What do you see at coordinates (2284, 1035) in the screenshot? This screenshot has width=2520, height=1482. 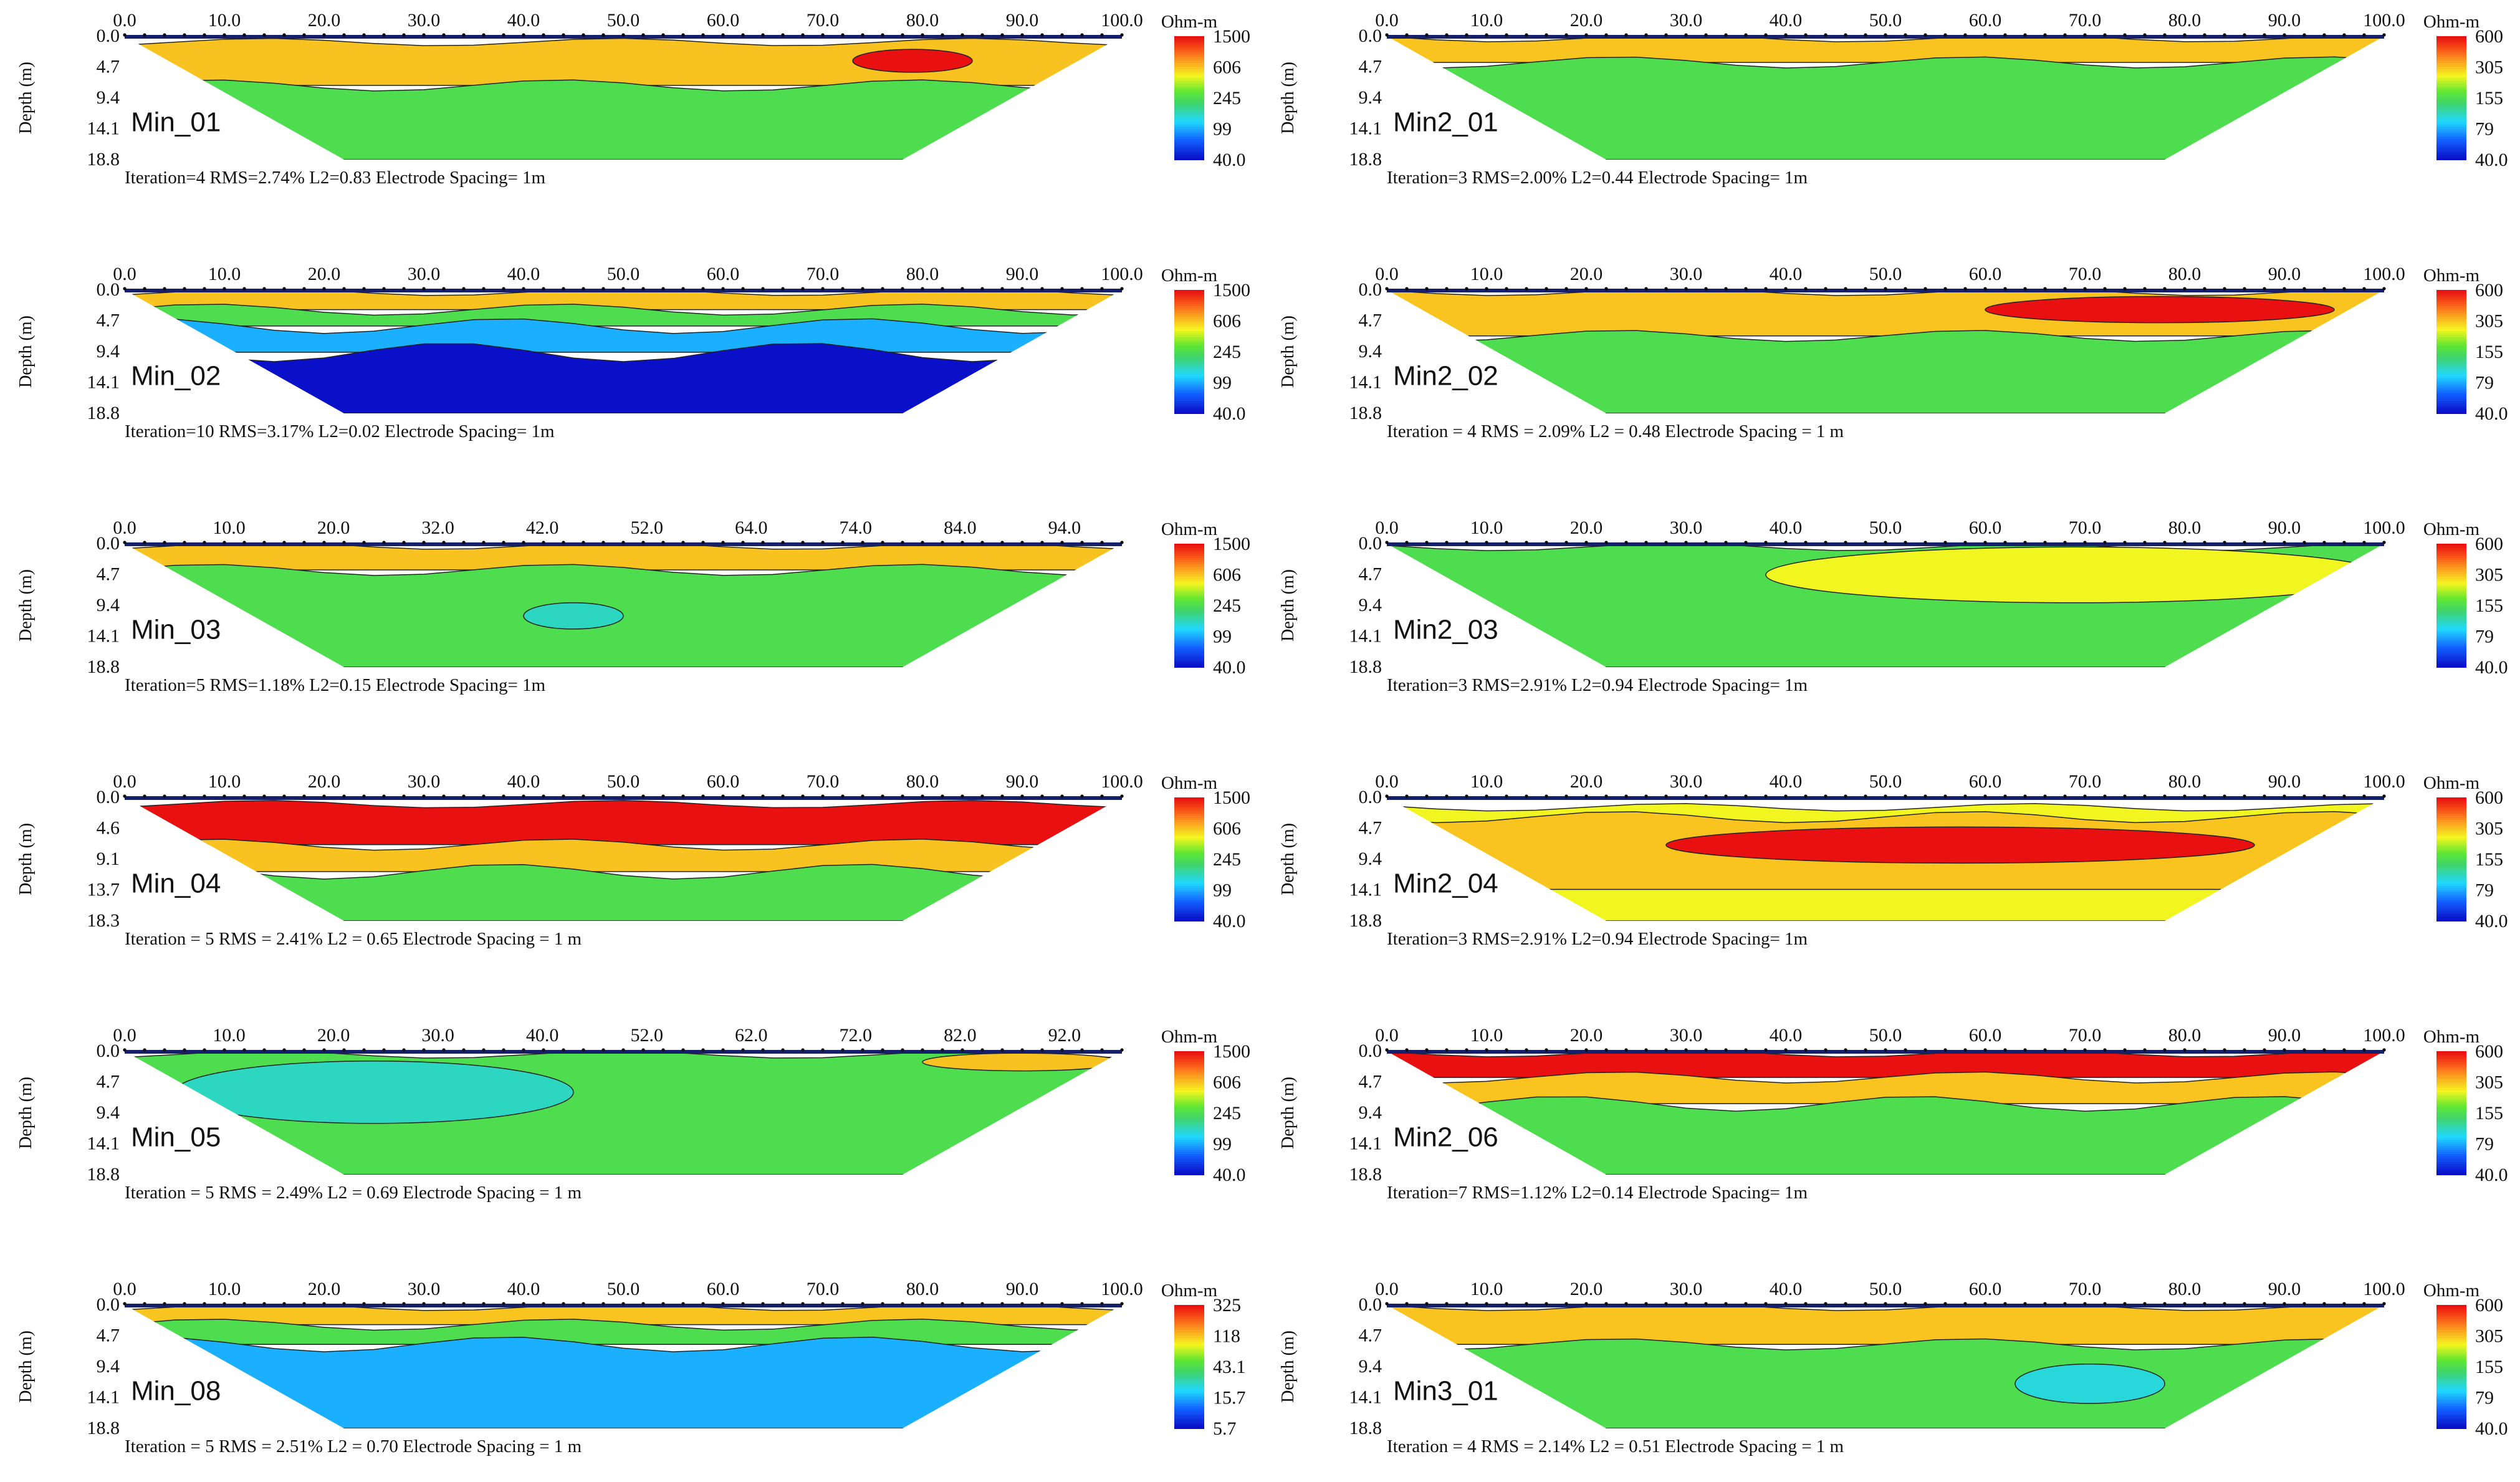 I see `x-tick-label: 90.0` at bounding box center [2284, 1035].